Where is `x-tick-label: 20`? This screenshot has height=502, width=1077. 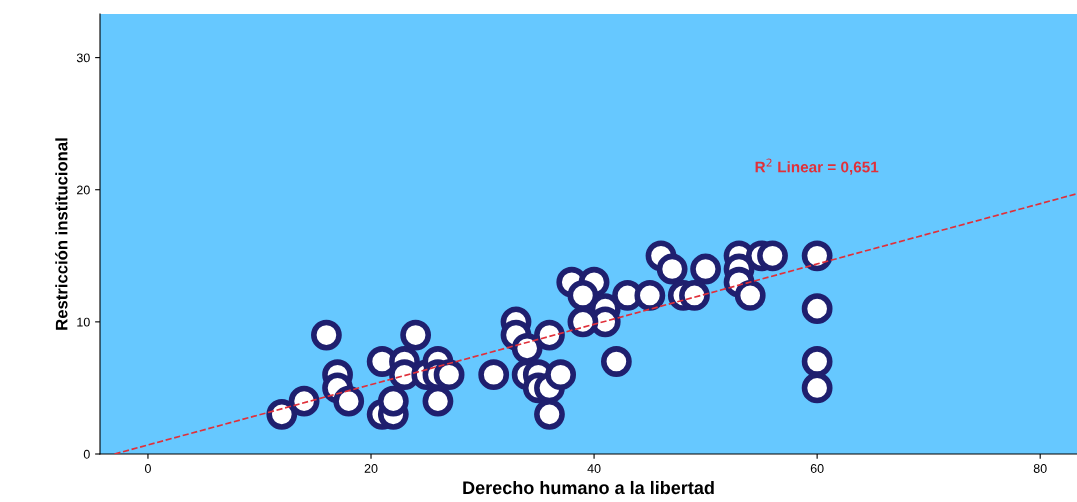
x-tick-label: 20 is located at coordinates (371, 468).